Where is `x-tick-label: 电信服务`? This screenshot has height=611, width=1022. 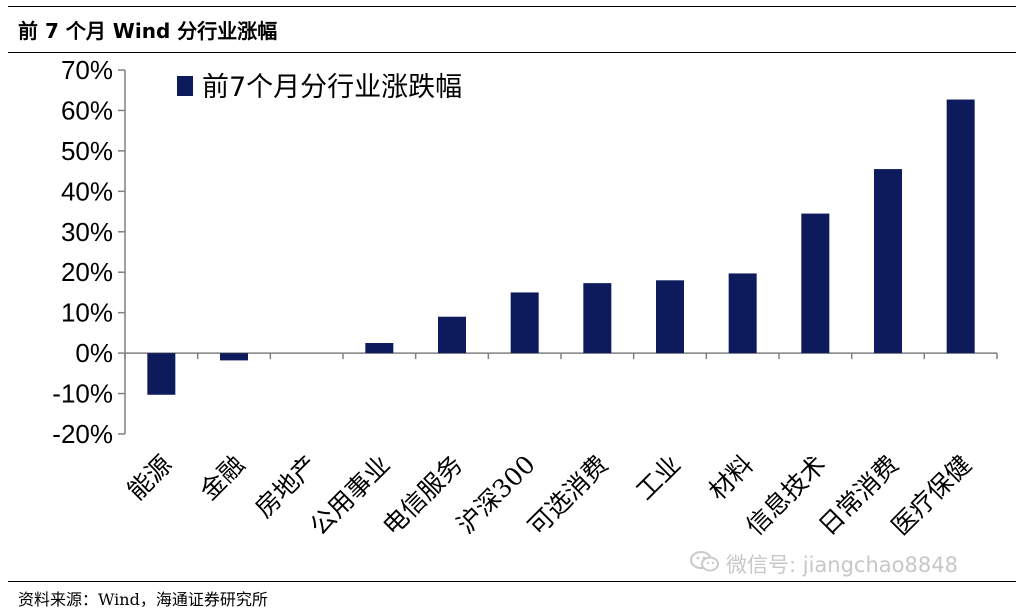
x-tick-label: 电信服务 is located at coordinates (422, 495).